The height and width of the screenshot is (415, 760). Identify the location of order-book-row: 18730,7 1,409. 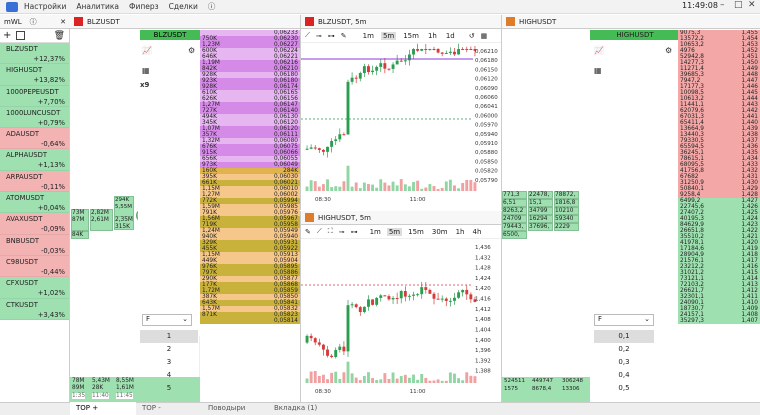
(719, 309).